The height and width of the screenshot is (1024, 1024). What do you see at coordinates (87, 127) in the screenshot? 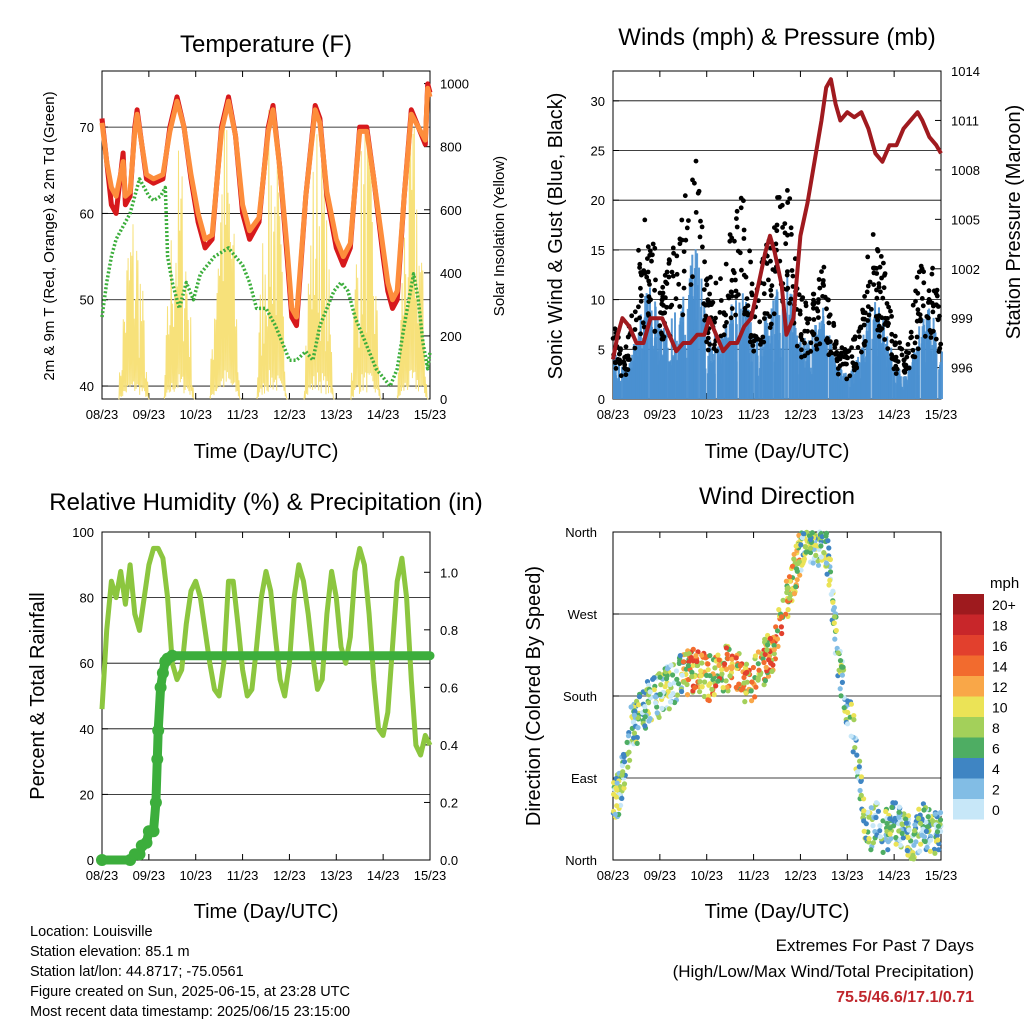
I see `y-tick-label: 70` at bounding box center [87, 127].